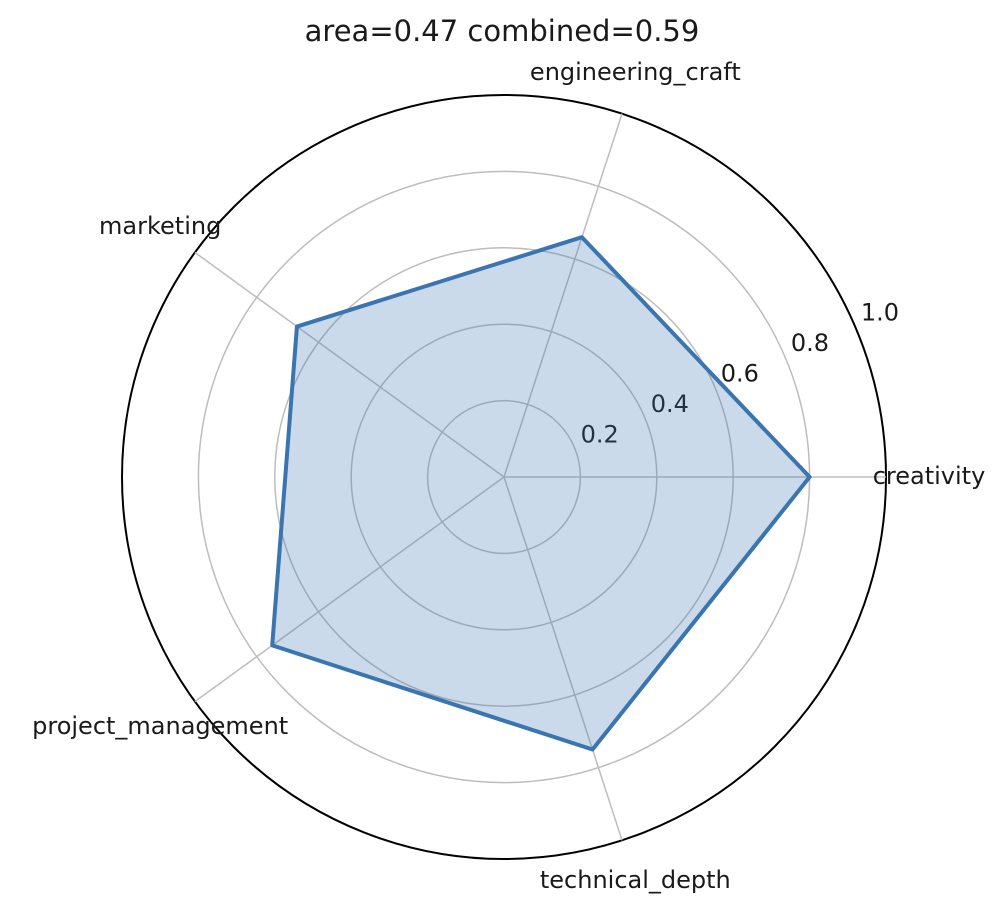  What do you see at coordinates (502, 31) in the screenshot?
I see `chart-title: area=0.47 combined=0.59` at bounding box center [502, 31].